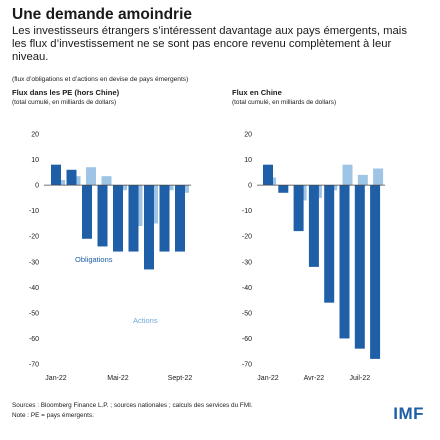 The width and height of the screenshot is (440, 440). Describe the element at coordinates (53, 415) in the screenshot. I see `footer-note: Note : PE = pays émergents.` at that location.